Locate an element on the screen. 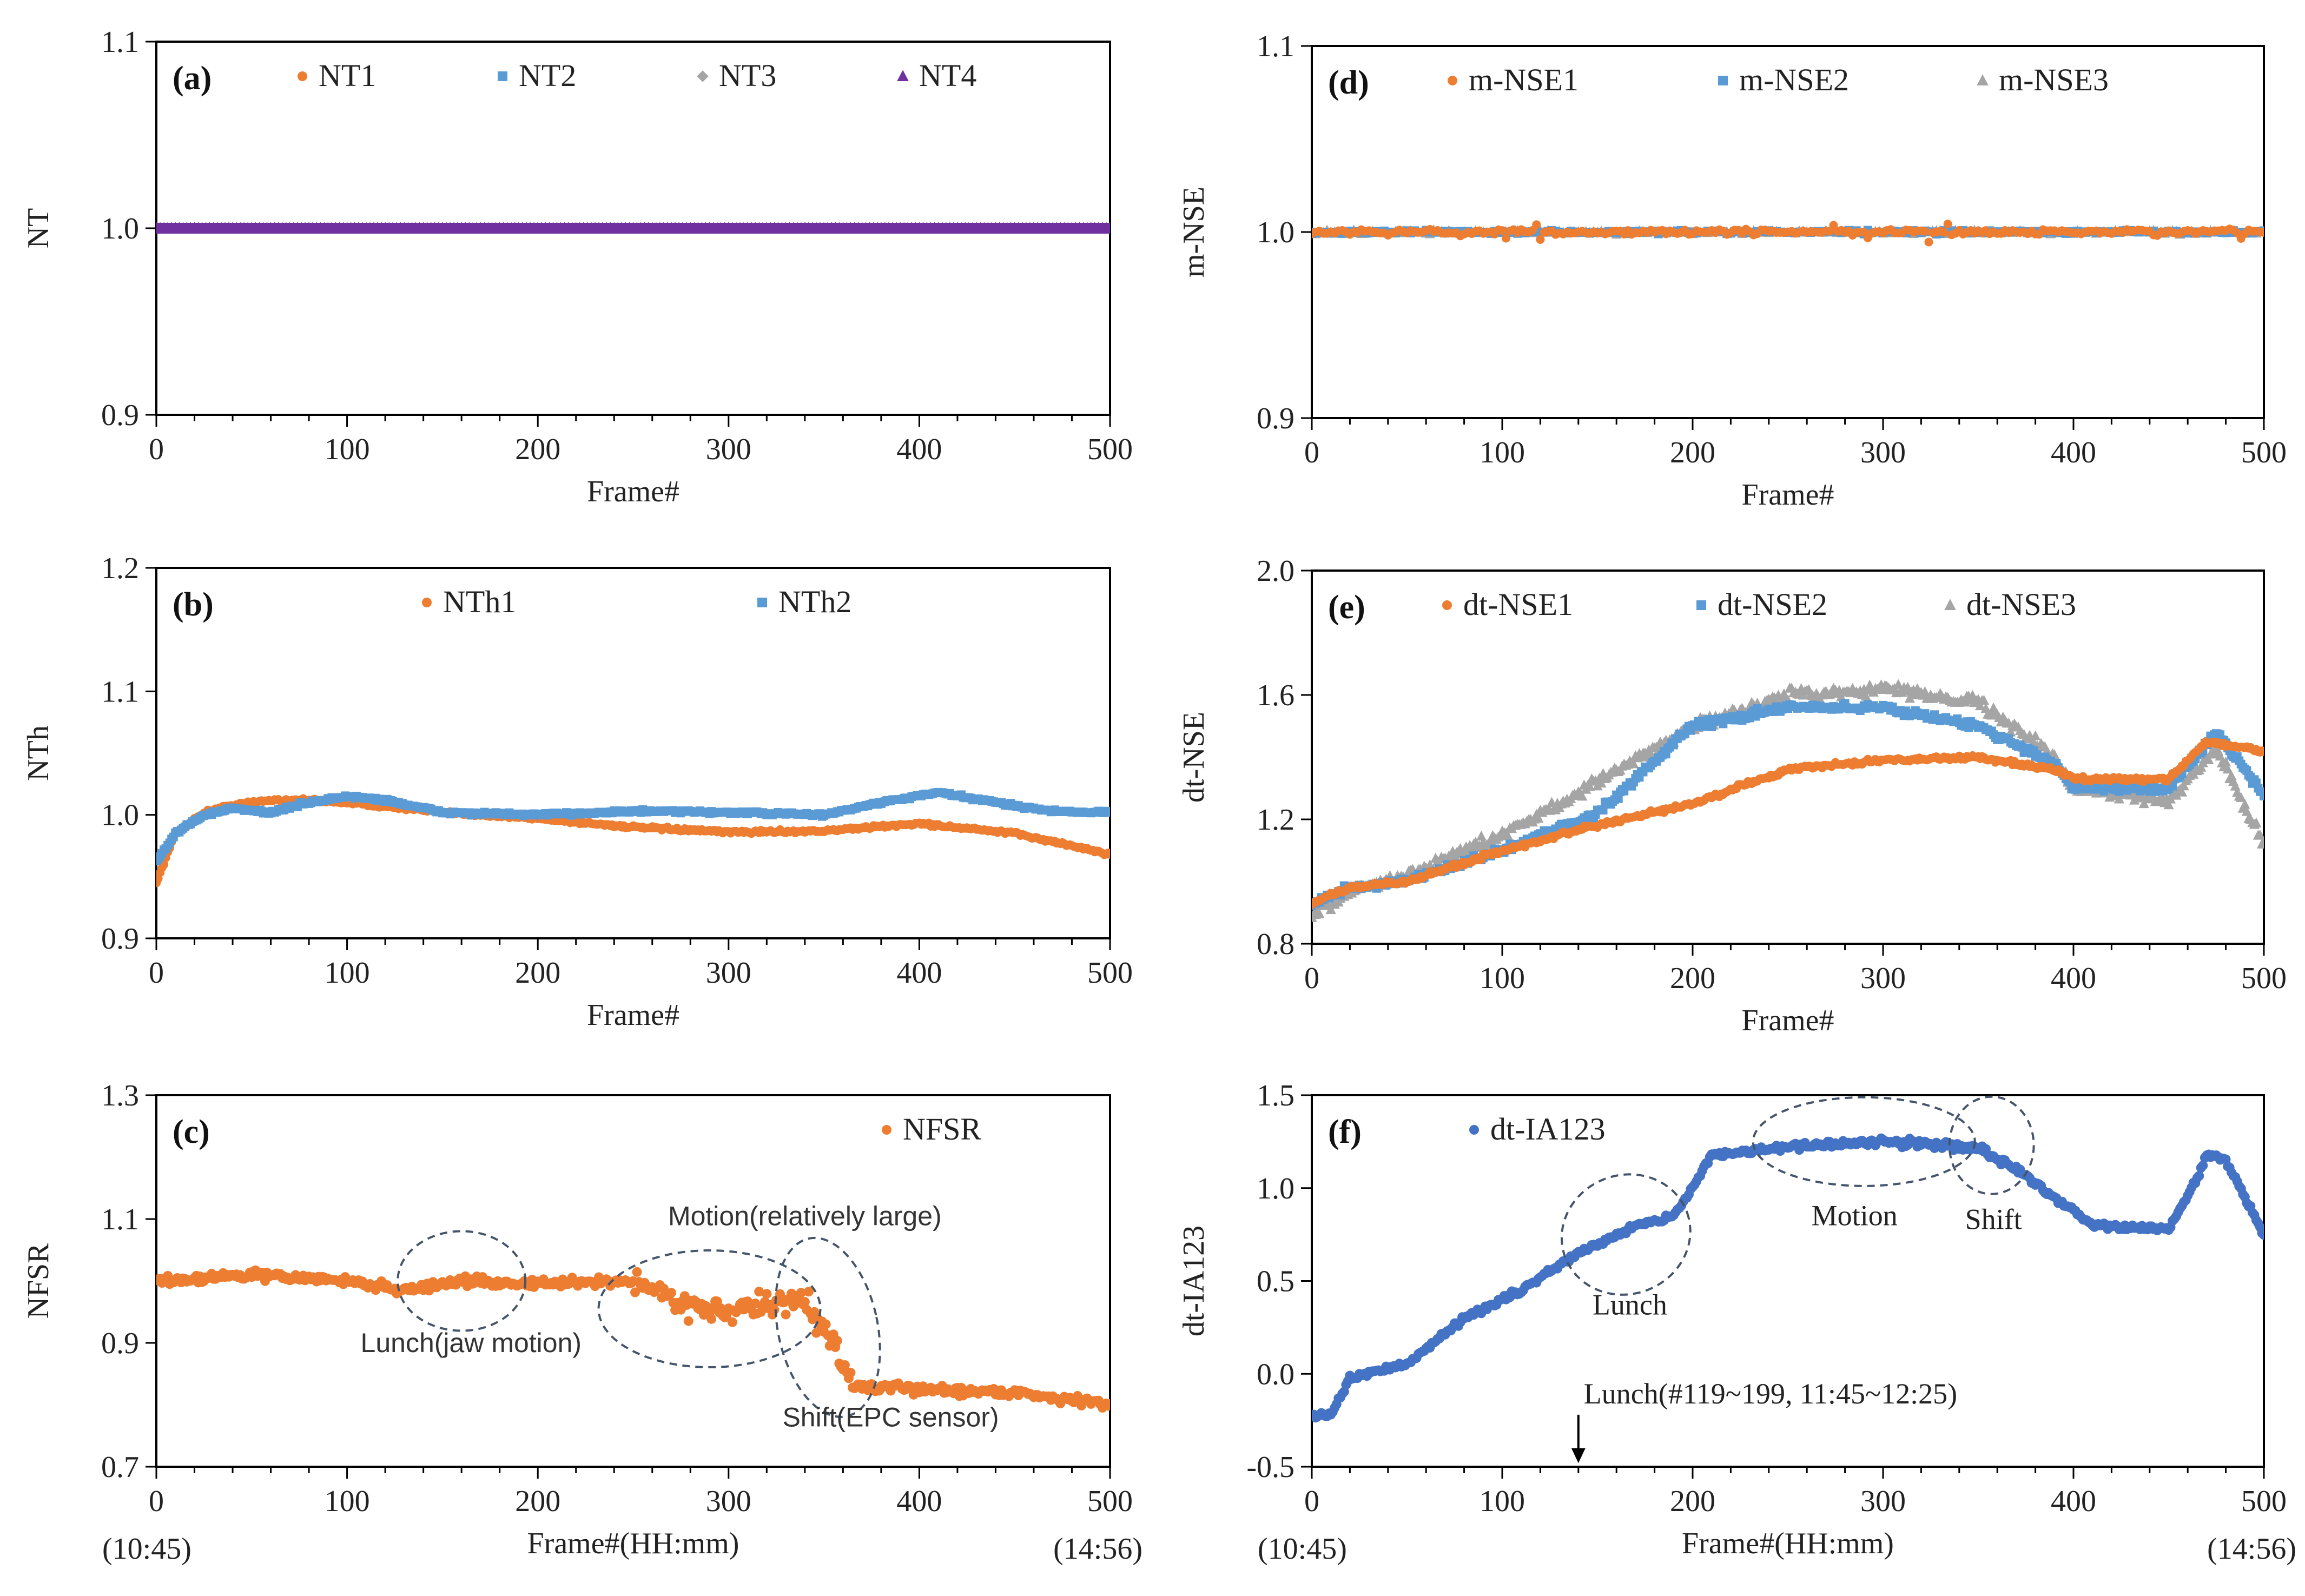 This screenshot has height=1596, width=2305. y-axis-title: dt-NSE is located at coordinates (1194, 757).